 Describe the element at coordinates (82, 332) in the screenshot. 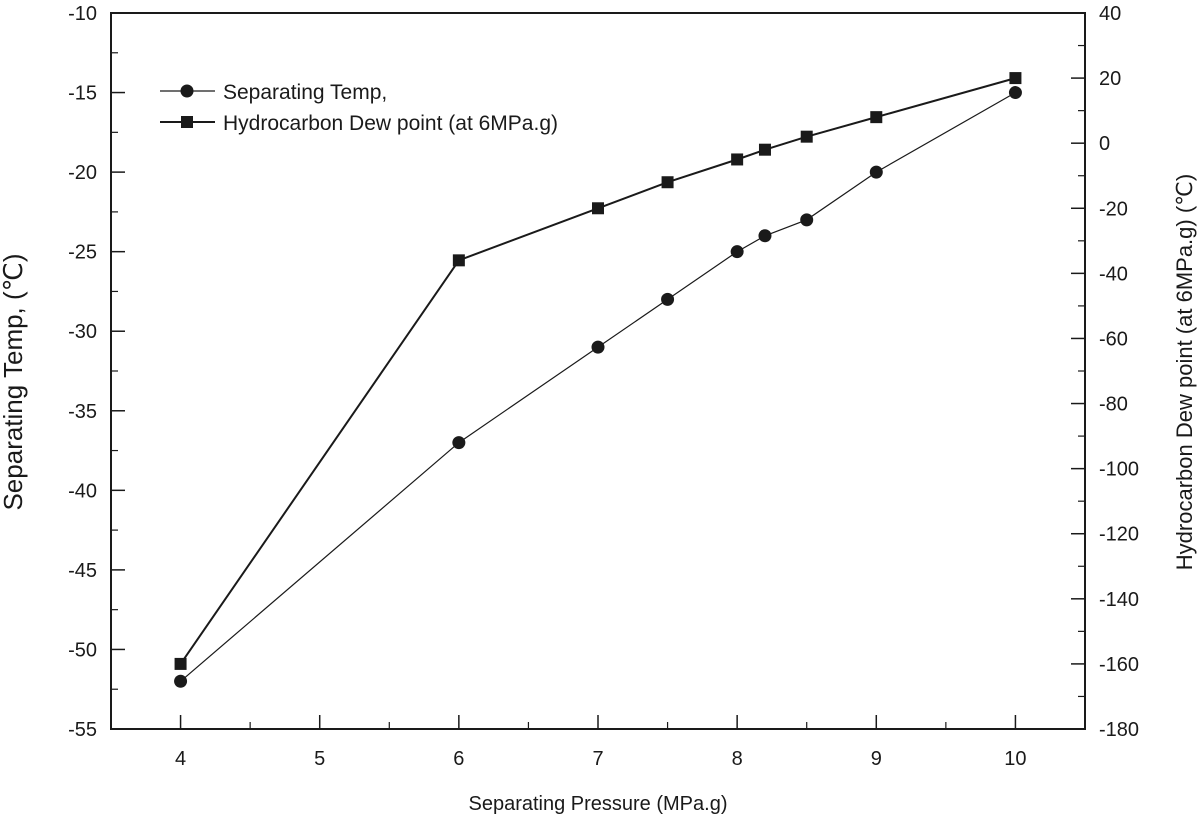

I see `y-left-tick-label: -30` at that location.